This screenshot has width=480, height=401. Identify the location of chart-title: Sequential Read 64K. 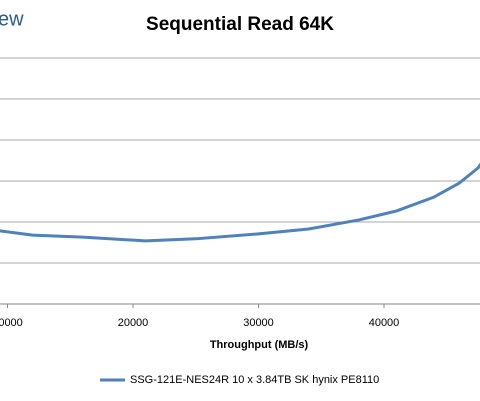
(240, 24).